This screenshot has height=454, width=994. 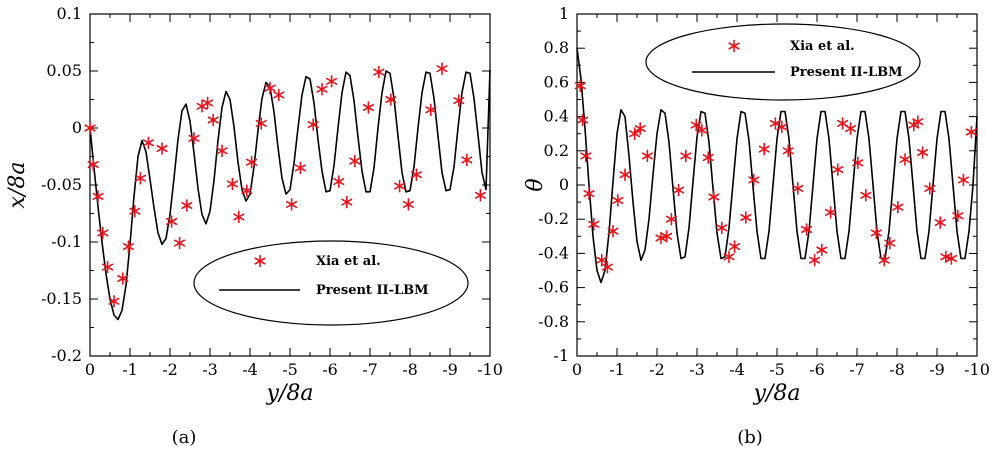 I want to click on x-tick-label: -6, so click(x=817, y=369).